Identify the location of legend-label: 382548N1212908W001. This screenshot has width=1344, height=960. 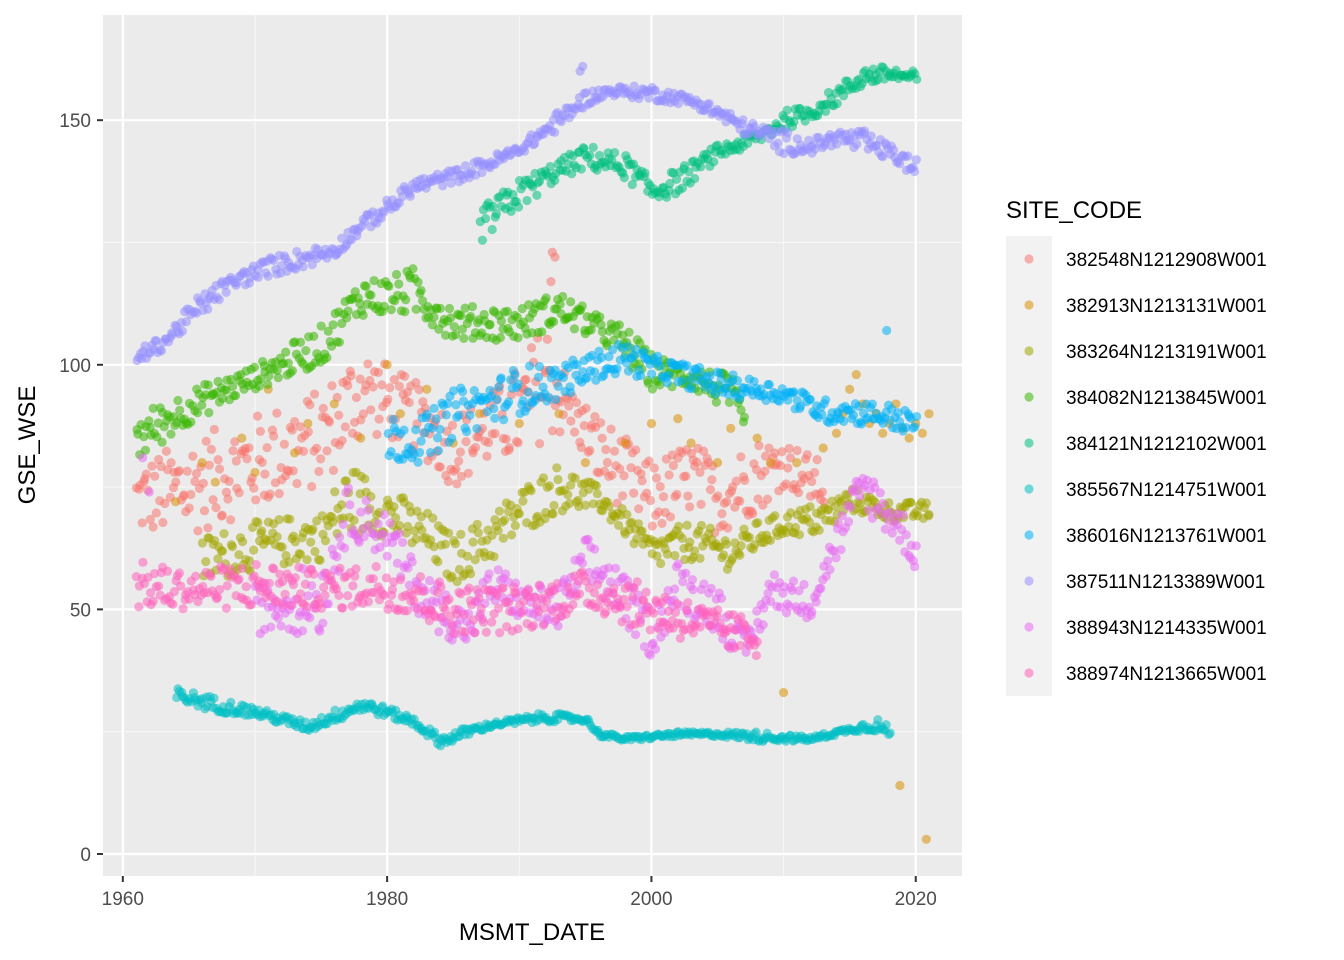
(1166, 260).